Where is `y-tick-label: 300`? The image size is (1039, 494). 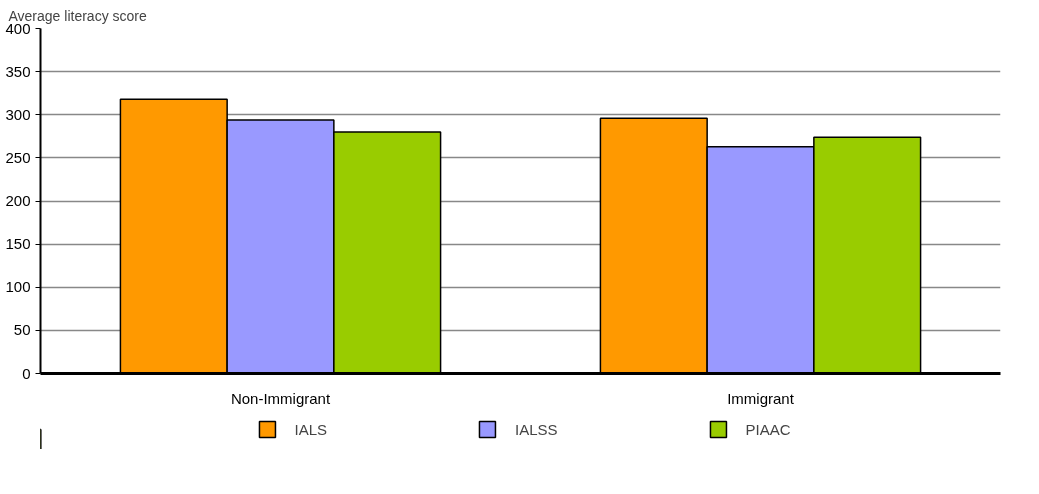 y-tick-label: 300 is located at coordinates (18, 114).